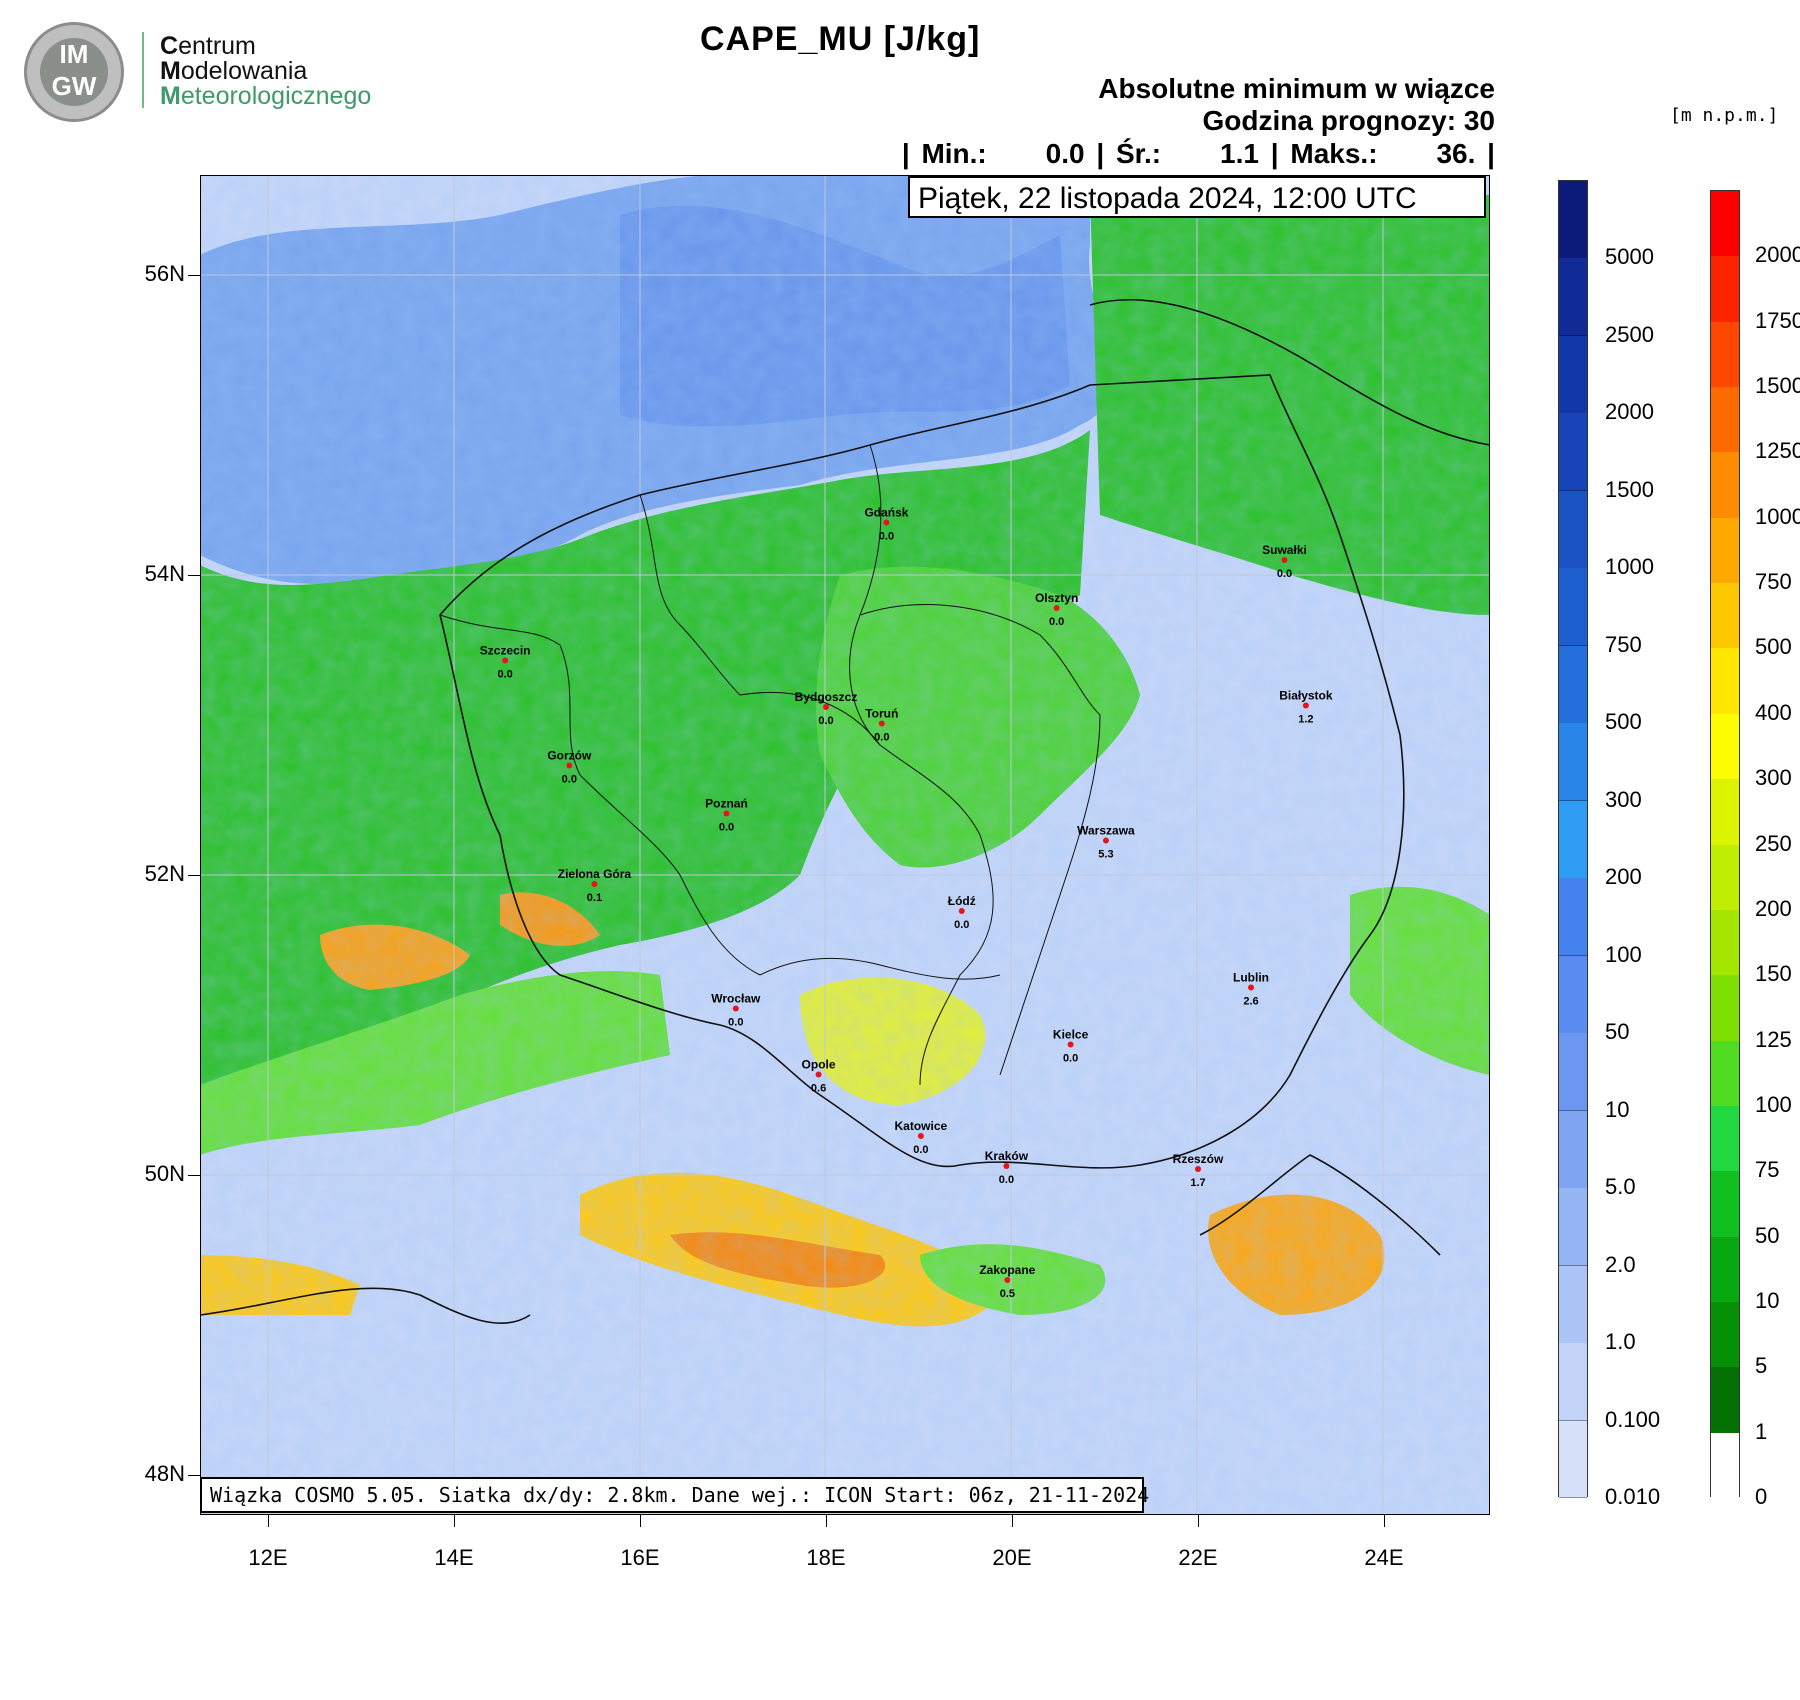 The image size is (1800, 1700). Describe the element at coordinates (164, 273) in the screenshot. I see `lat-tick-label: 56N` at that location.